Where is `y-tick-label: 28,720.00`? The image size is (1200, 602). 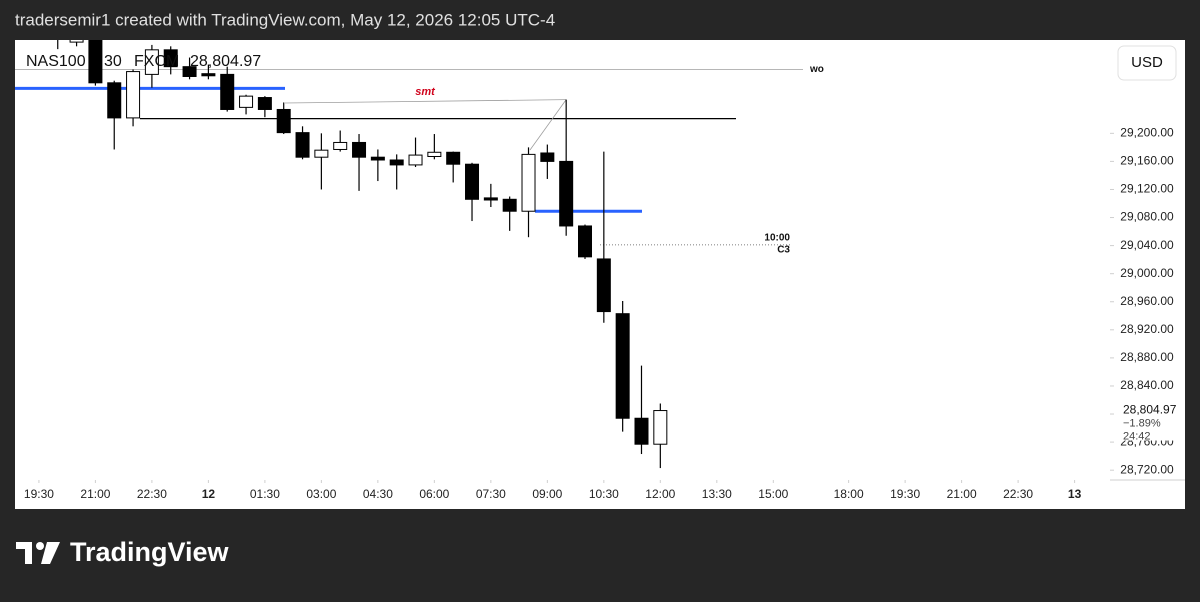 y-tick-label: 28,720.00 is located at coordinates (1147, 469).